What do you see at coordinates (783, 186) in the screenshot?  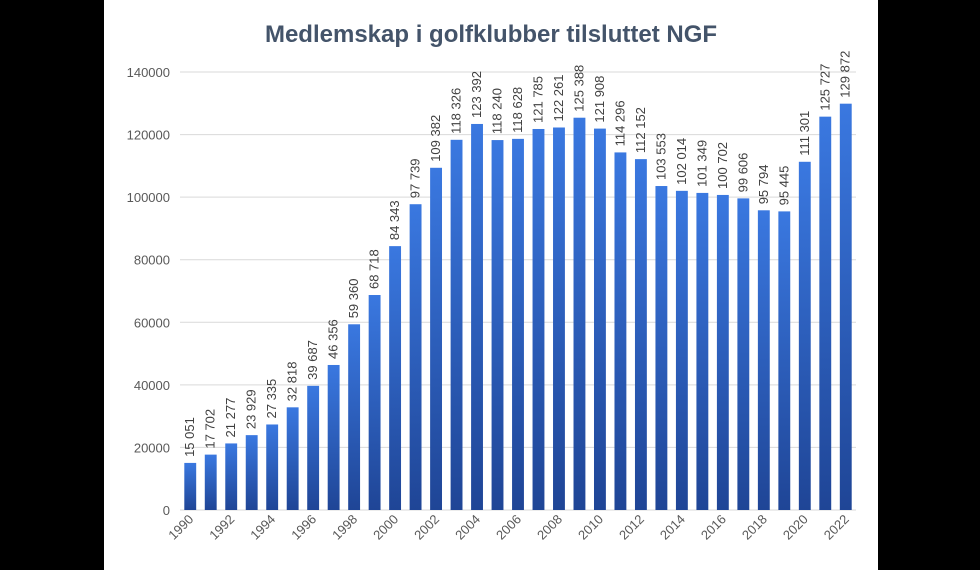 I see `data-label: 95 445` at bounding box center [783, 186].